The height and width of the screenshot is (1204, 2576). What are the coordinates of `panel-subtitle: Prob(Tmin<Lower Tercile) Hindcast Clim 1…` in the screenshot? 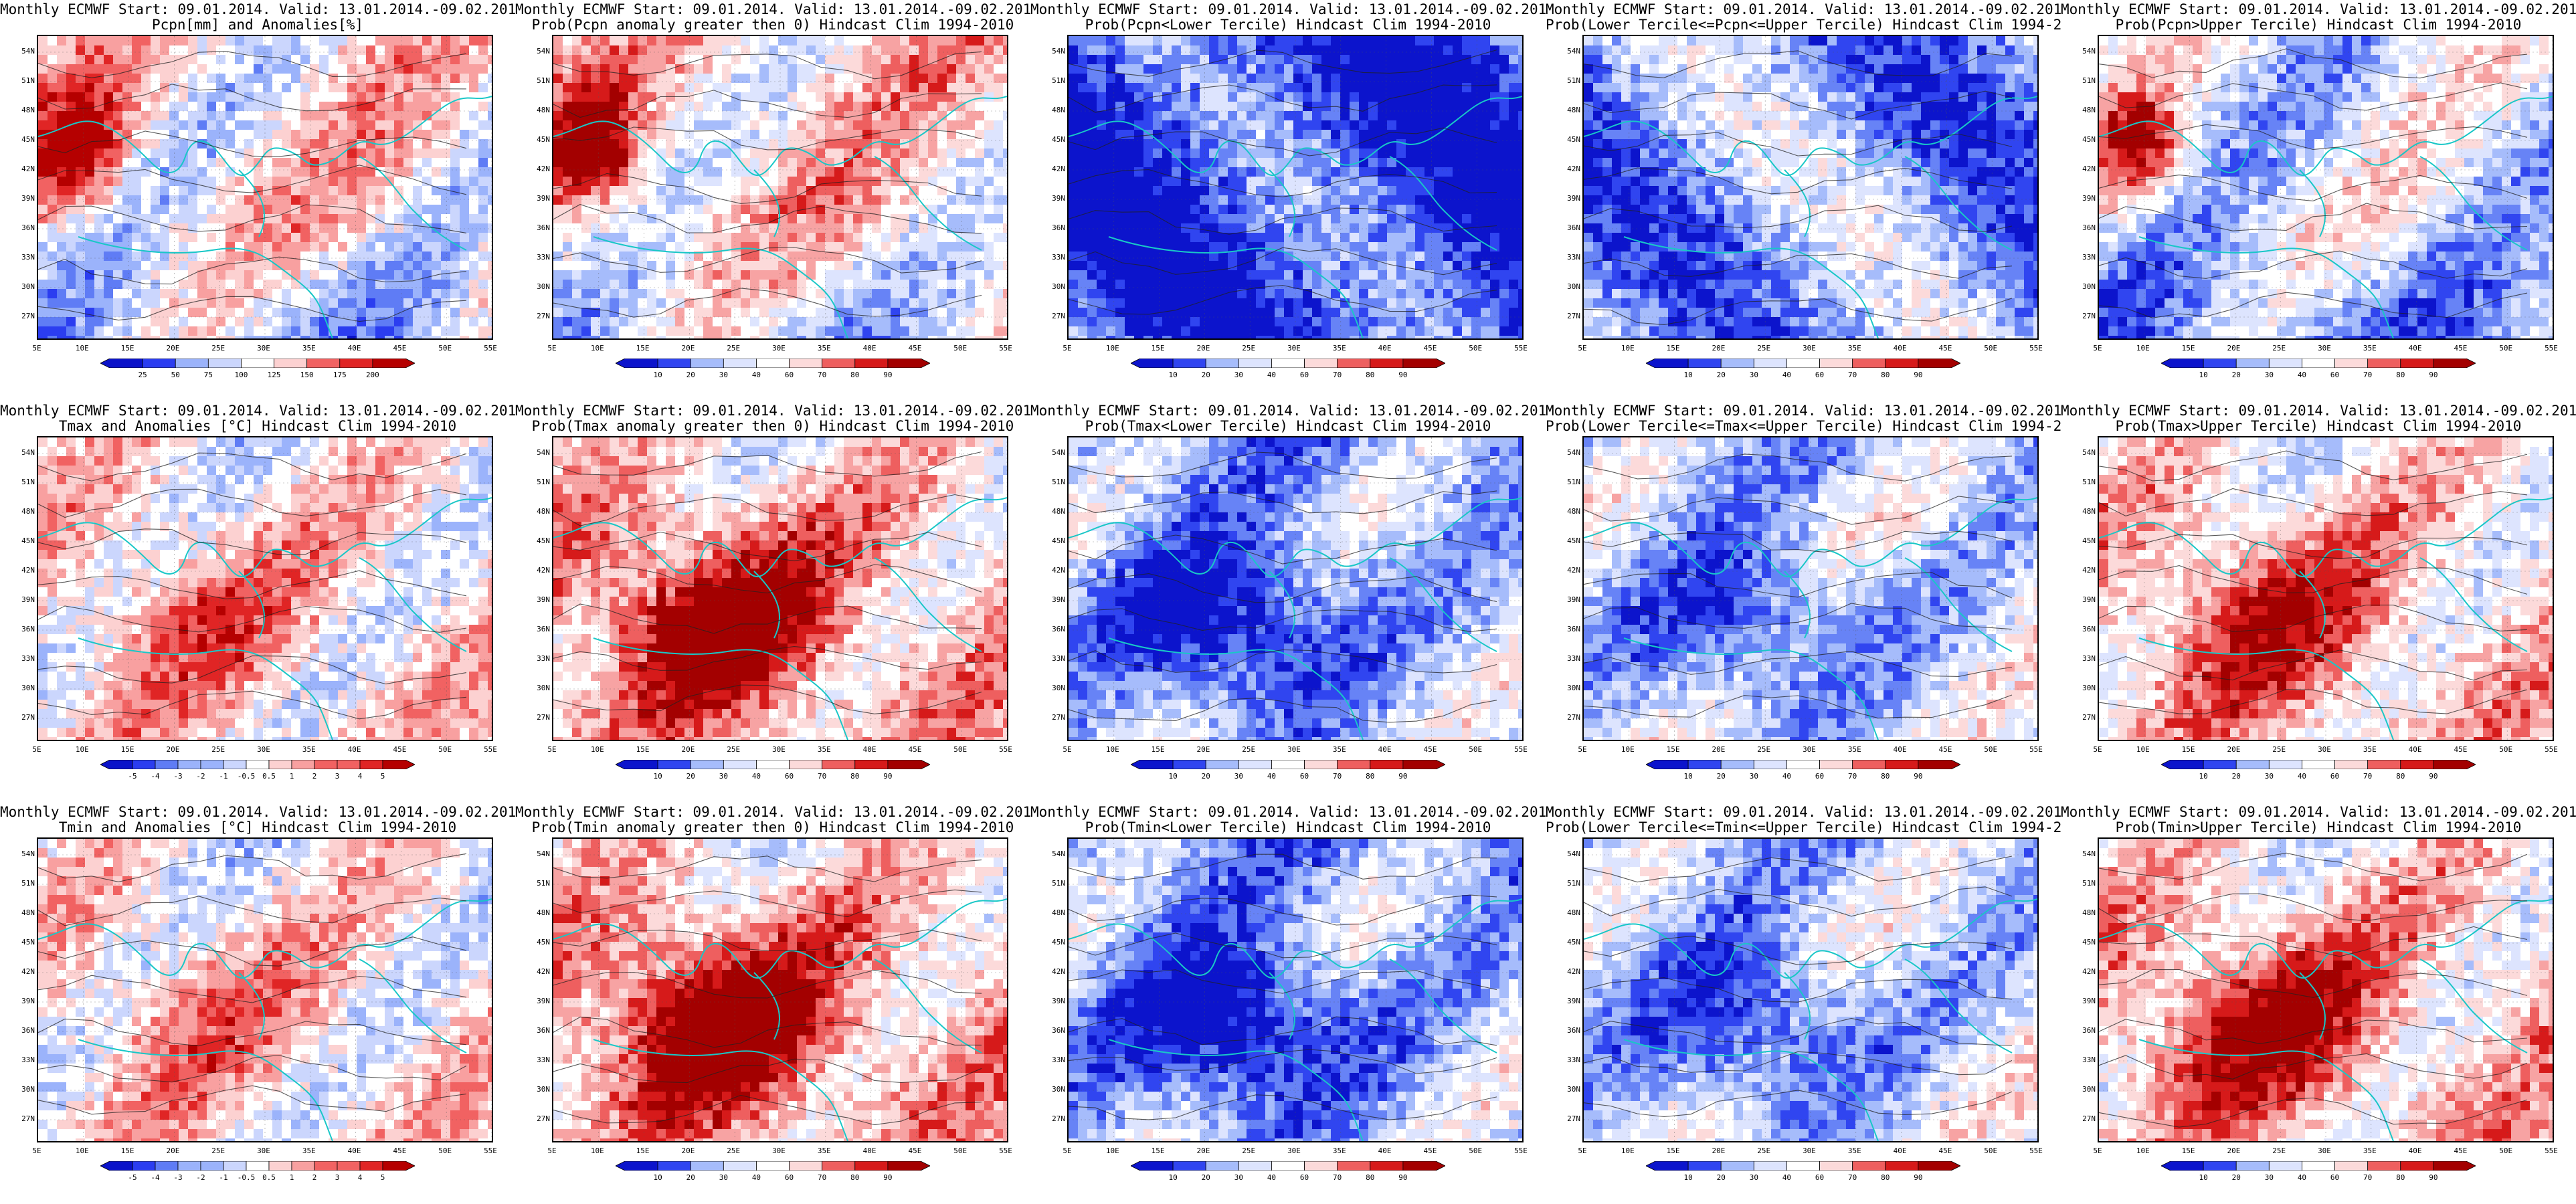 It's located at (1288, 827).